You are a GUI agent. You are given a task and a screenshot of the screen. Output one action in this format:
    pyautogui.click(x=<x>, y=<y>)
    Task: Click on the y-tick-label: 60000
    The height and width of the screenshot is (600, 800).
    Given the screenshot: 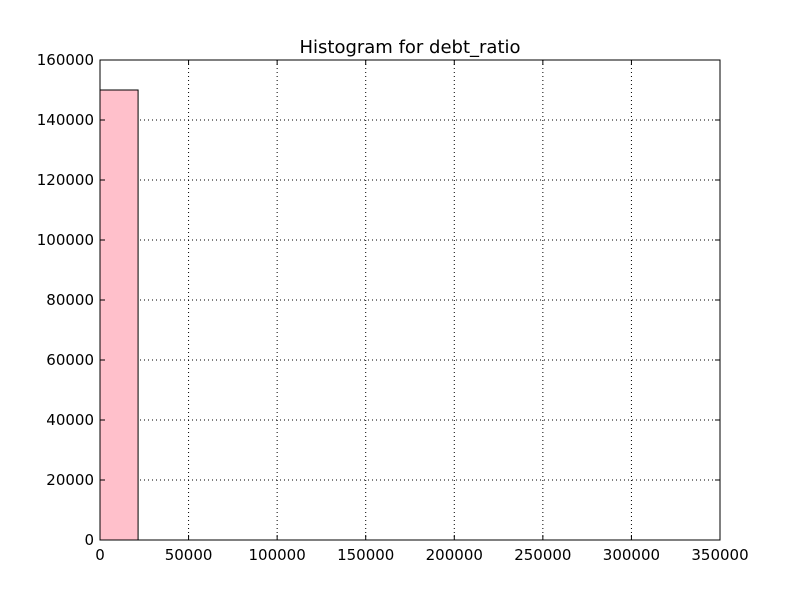 What is the action you would take?
    pyautogui.click(x=70, y=360)
    